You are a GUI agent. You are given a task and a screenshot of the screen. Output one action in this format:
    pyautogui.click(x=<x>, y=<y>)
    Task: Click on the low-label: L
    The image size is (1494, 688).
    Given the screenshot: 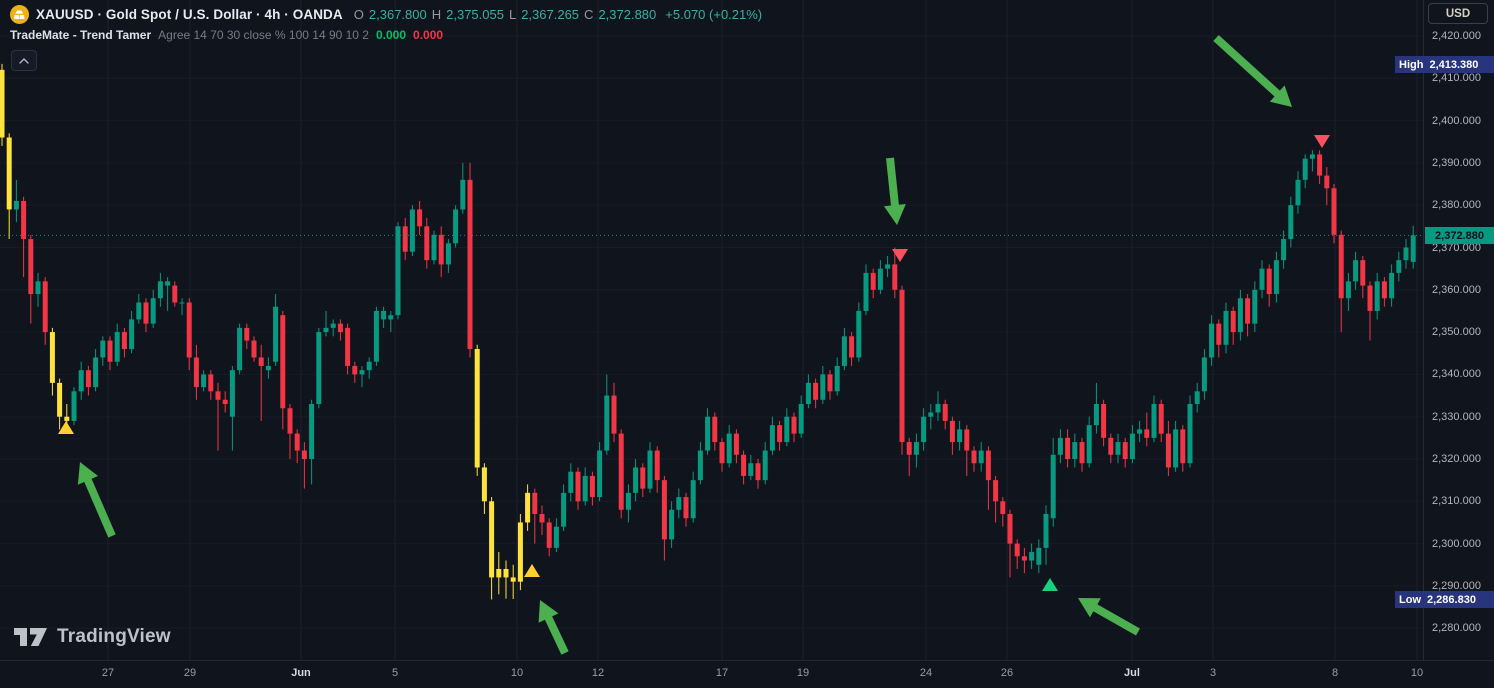 What is the action you would take?
    pyautogui.click(x=512, y=14)
    